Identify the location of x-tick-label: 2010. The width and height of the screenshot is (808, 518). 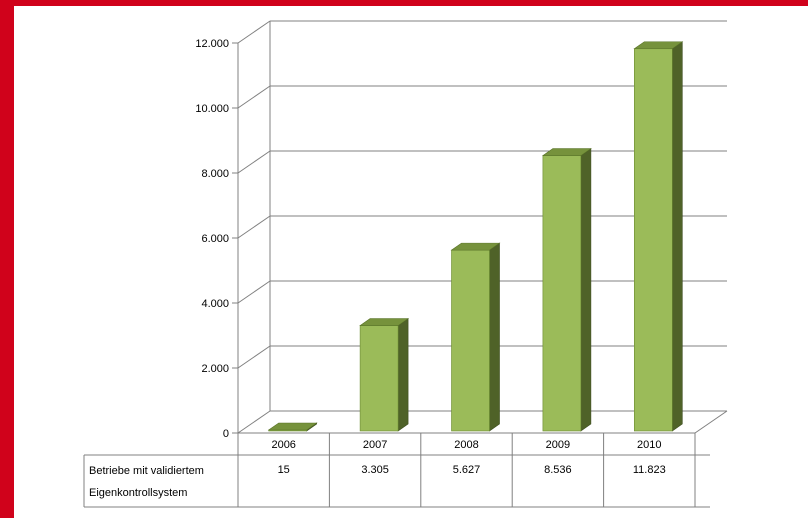
(649, 445).